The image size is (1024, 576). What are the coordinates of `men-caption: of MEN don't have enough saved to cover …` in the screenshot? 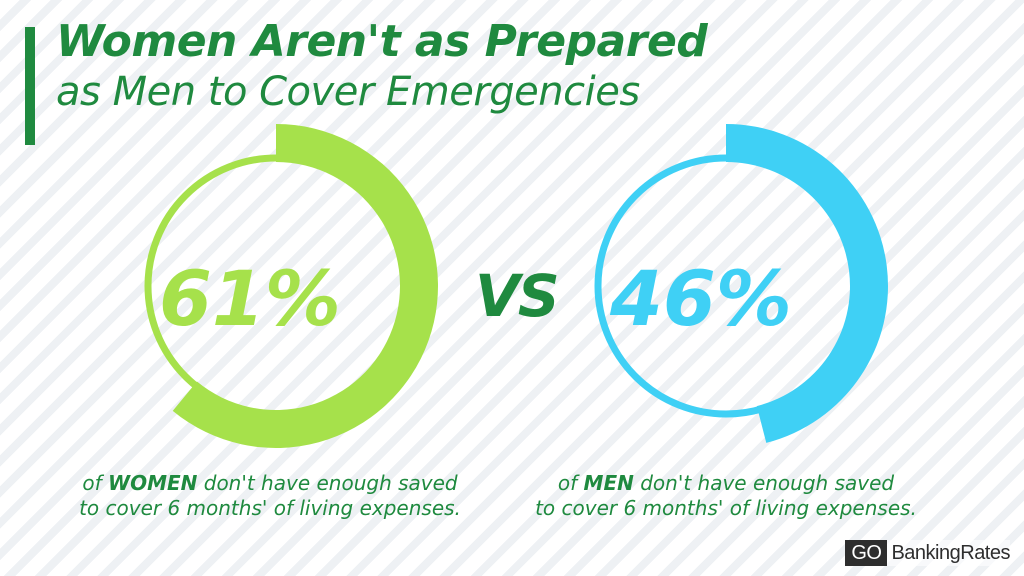 It's located at (726, 496).